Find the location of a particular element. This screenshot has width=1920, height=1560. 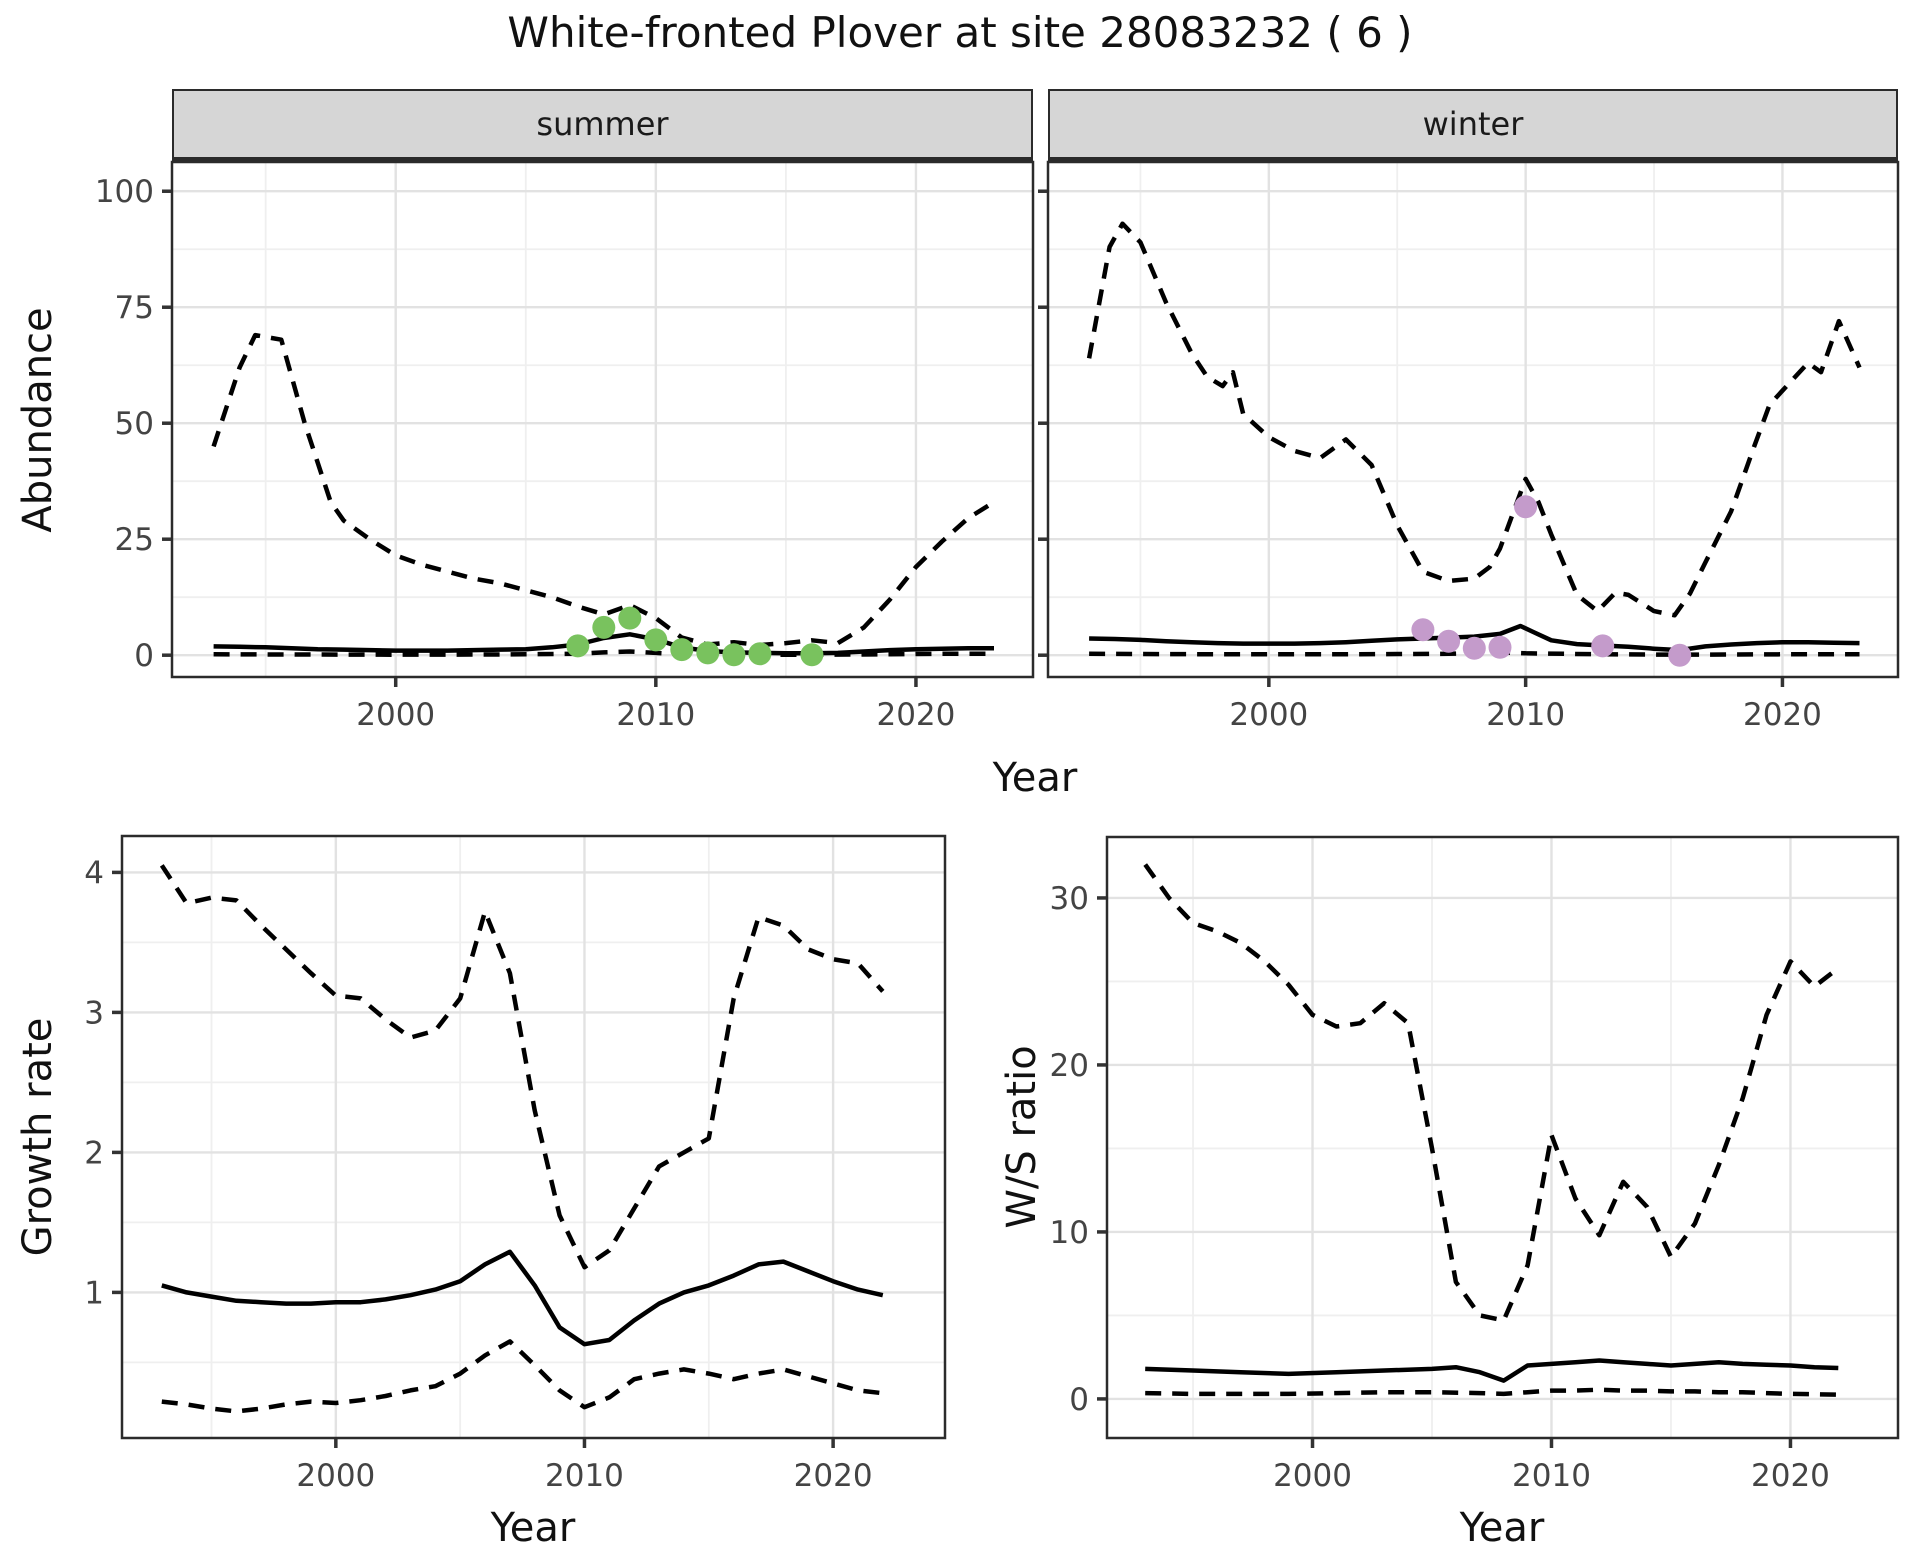

y-axis-title-growth-rate: Growth rate is located at coordinates (38, 1137).